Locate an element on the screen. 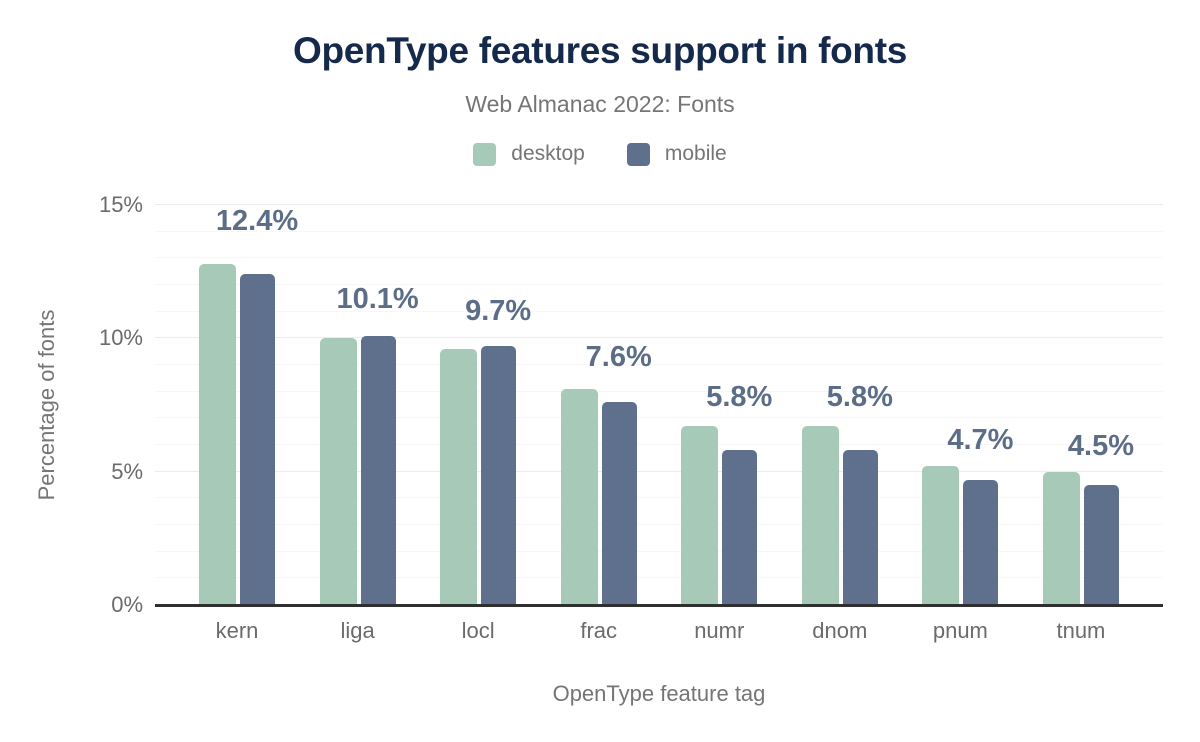  bar-mobile-locl is located at coordinates (499, 475).